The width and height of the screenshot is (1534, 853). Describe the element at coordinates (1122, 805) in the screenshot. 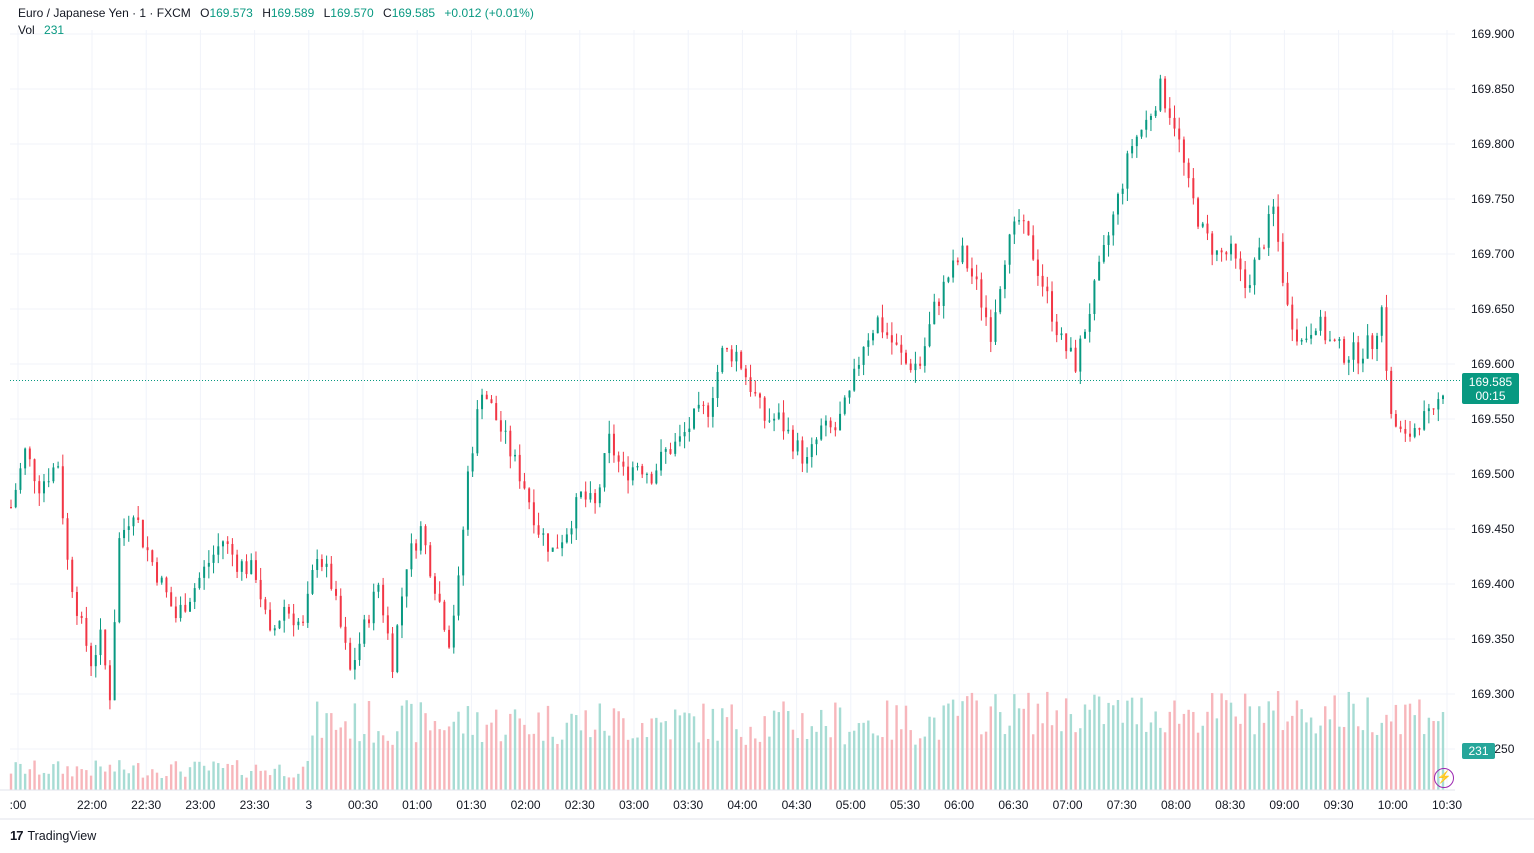

I see `time-tick-label: 07:30` at that location.